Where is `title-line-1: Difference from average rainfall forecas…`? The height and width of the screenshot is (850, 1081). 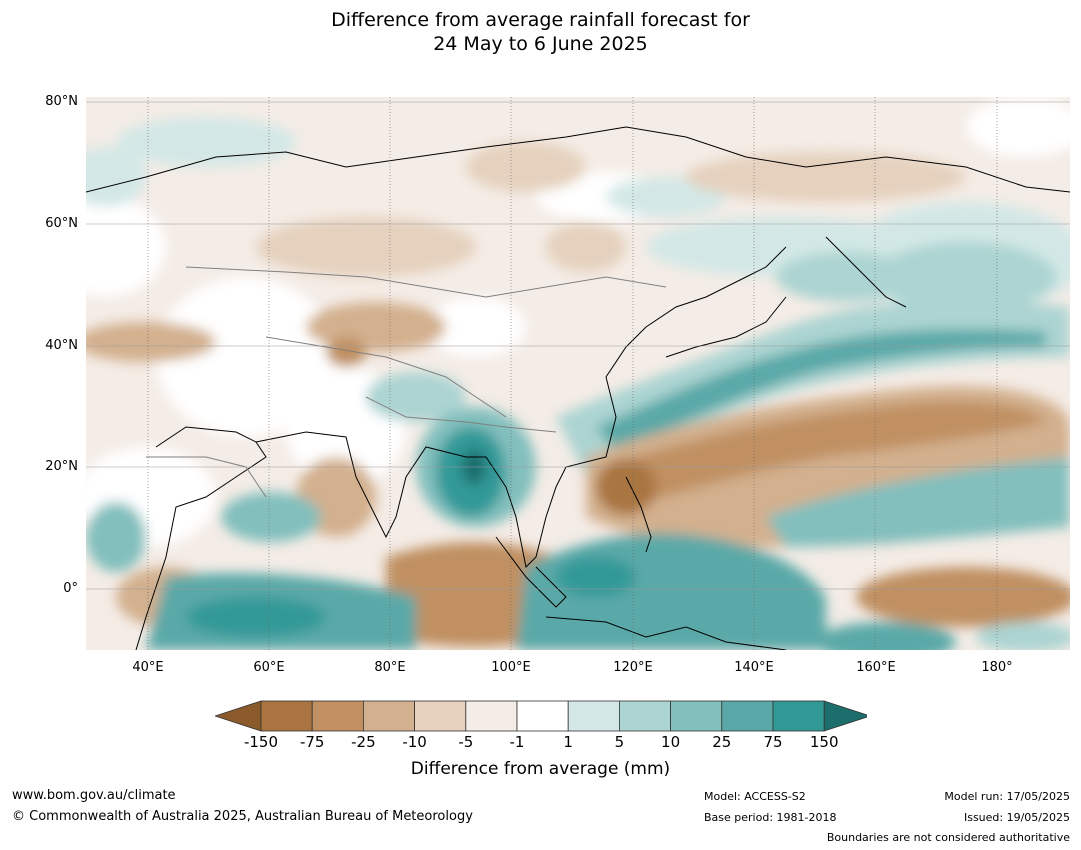 title-line-1: Difference from average rainfall forecas… is located at coordinates (540, 20).